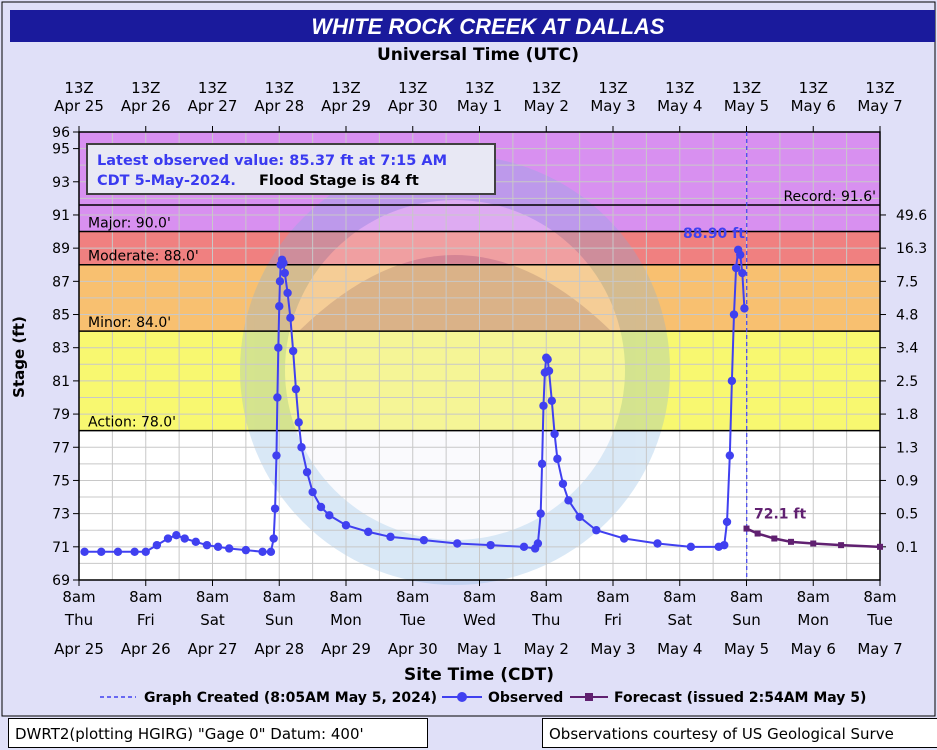 This screenshot has height=750, width=937. What do you see at coordinates (546, 106) in the screenshot?
I see `top-tick-date: May 2` at bounding box center [546, 106].